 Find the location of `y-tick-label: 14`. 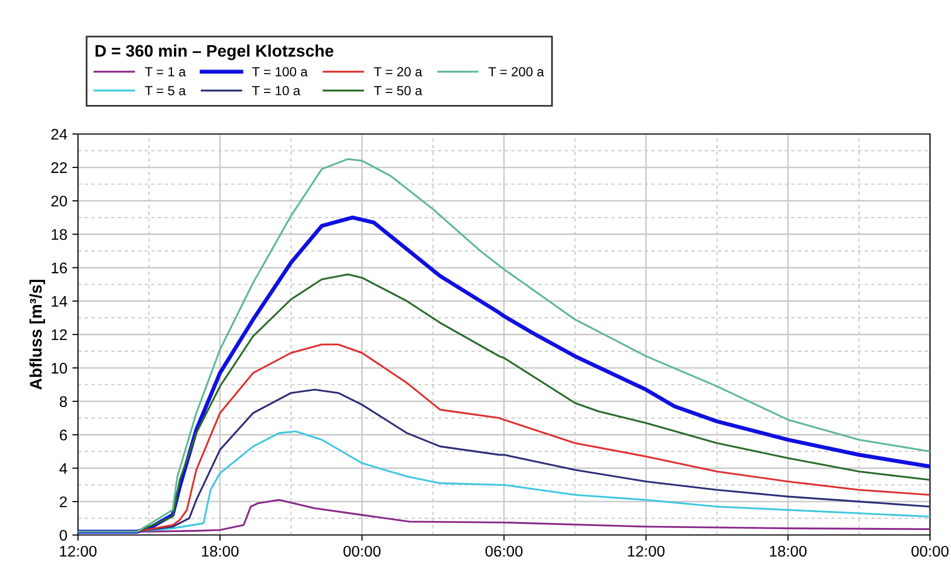

y-tick-label: 14 is located at coordinates (60, 301).